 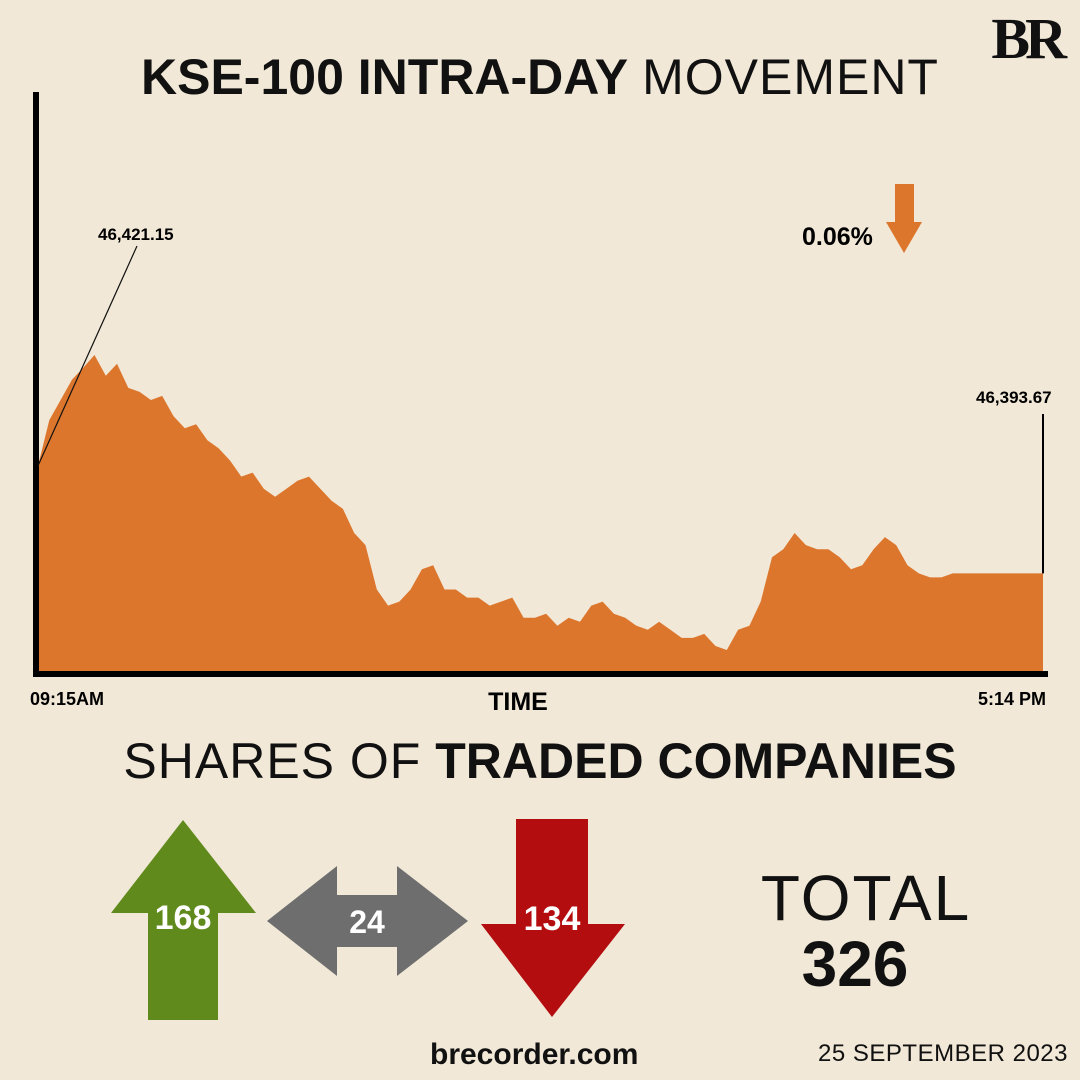 I want to click on advanced-up-arrow-icon, so click(x=183, y=920).